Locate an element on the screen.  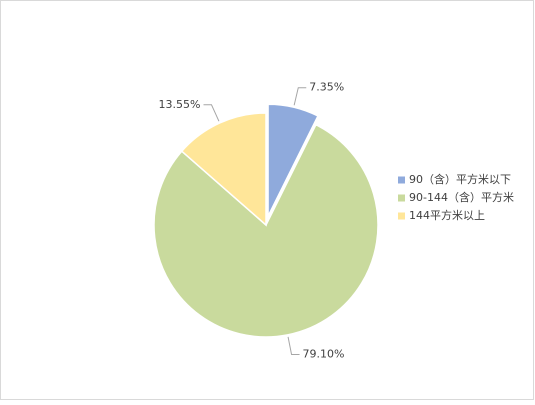
legend-label: 144平方米以上 is located at coordinates (447, 215).